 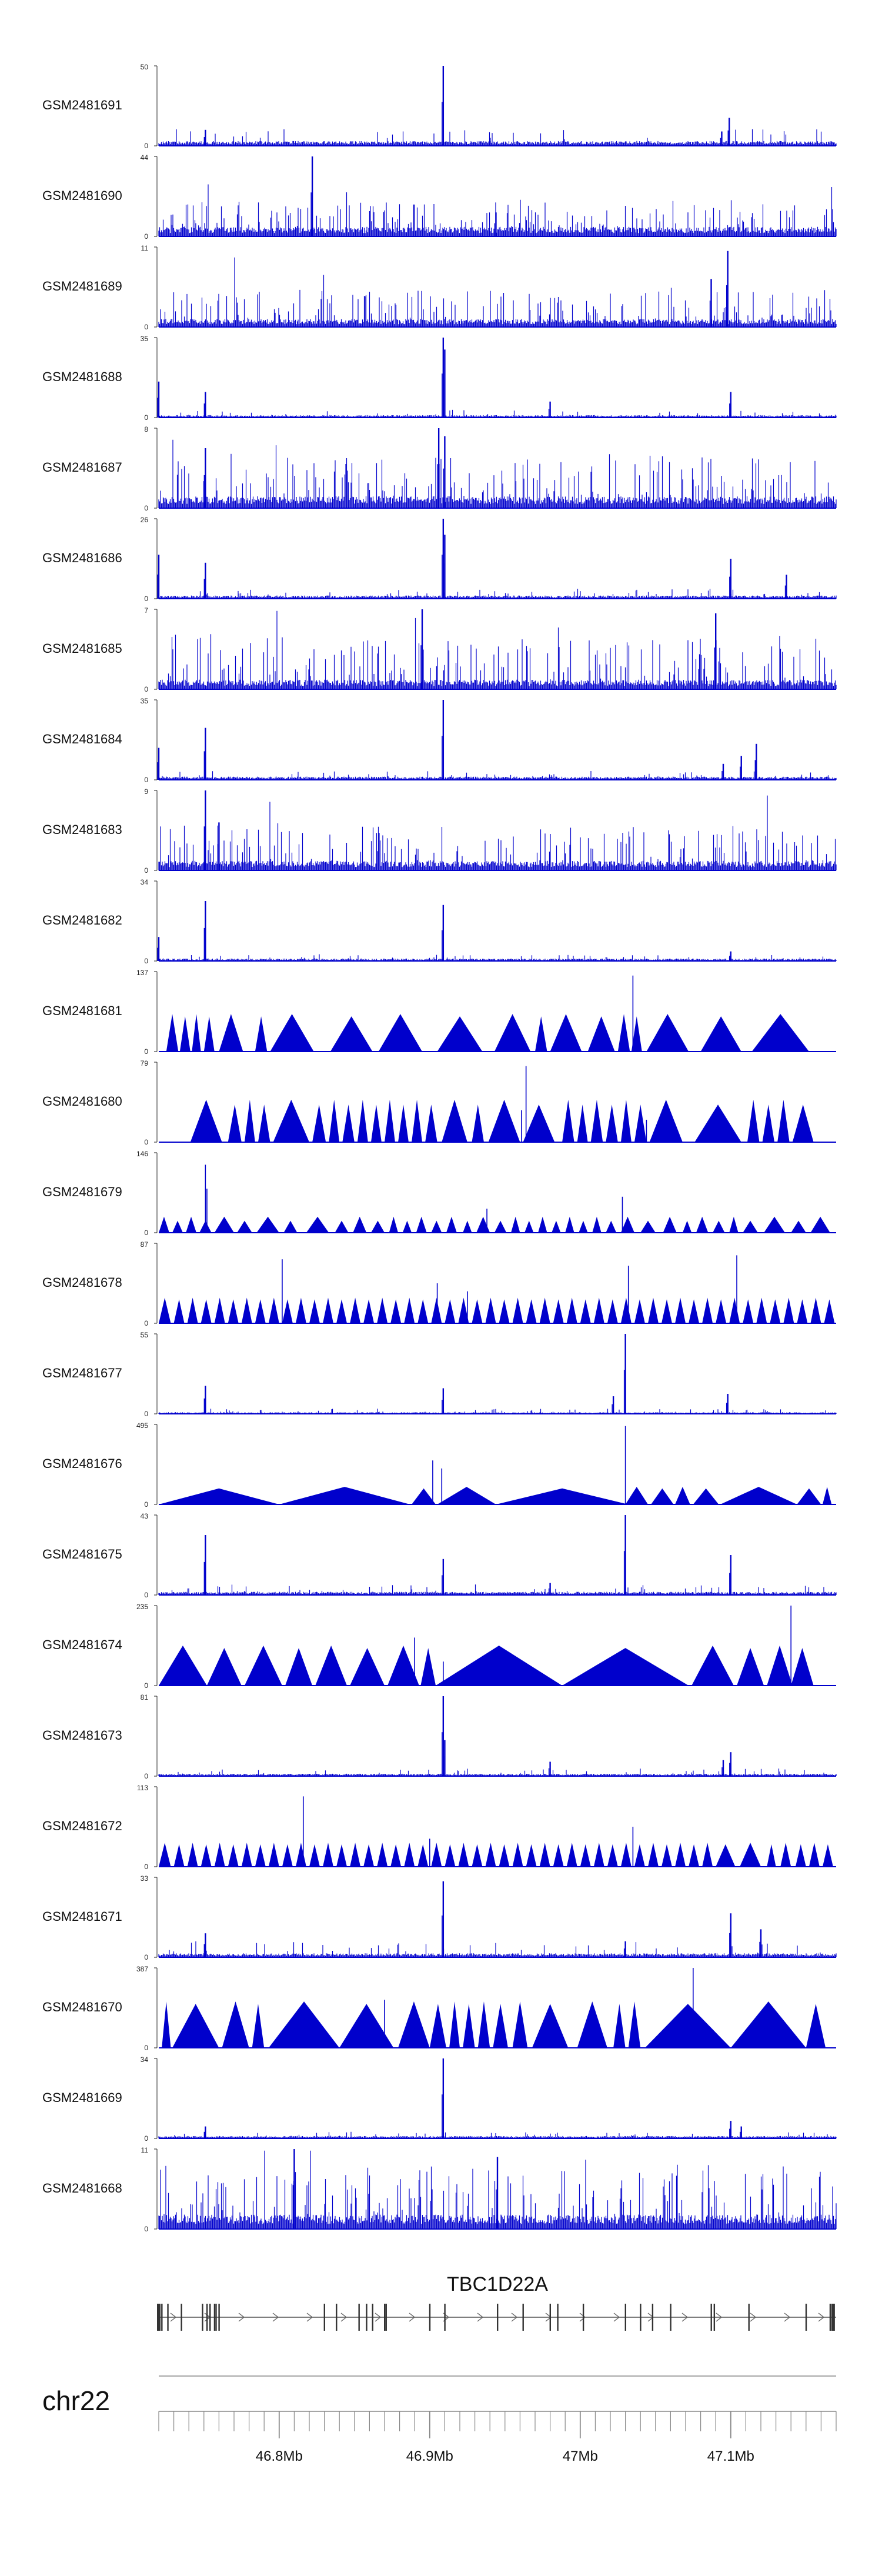 I want to click on gene-track: TBC1D22A, so click(x=496, y=2302).